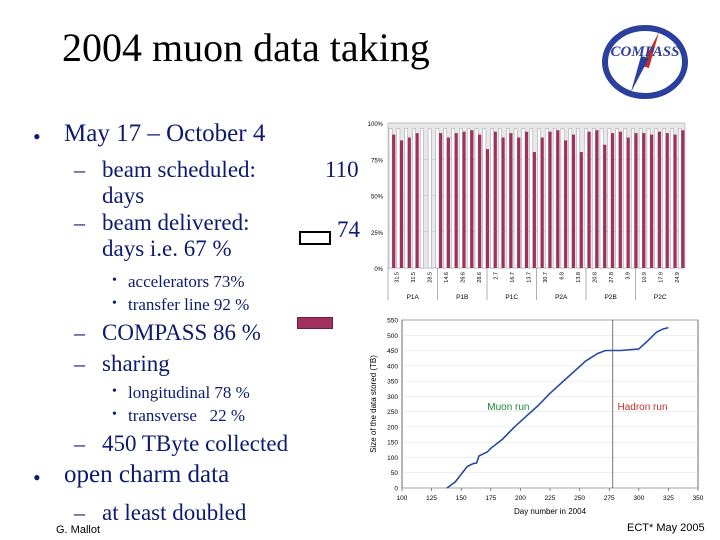 This screenshot has width=720, height=540. Describe the element at coordinates (513, 277) in the screenshot. I see `bar-week-label: 16.7` at that location.